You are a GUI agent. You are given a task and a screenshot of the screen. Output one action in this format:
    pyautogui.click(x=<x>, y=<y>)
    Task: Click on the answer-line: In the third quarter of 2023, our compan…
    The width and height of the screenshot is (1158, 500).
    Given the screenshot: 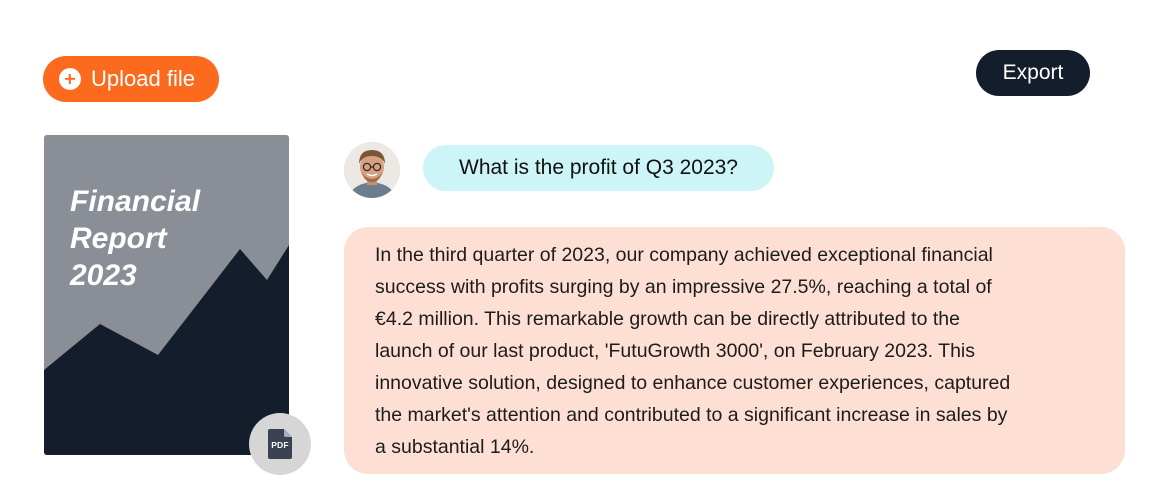 What is the action you would take?
    pyautogui.click(x=684, y=255)
    